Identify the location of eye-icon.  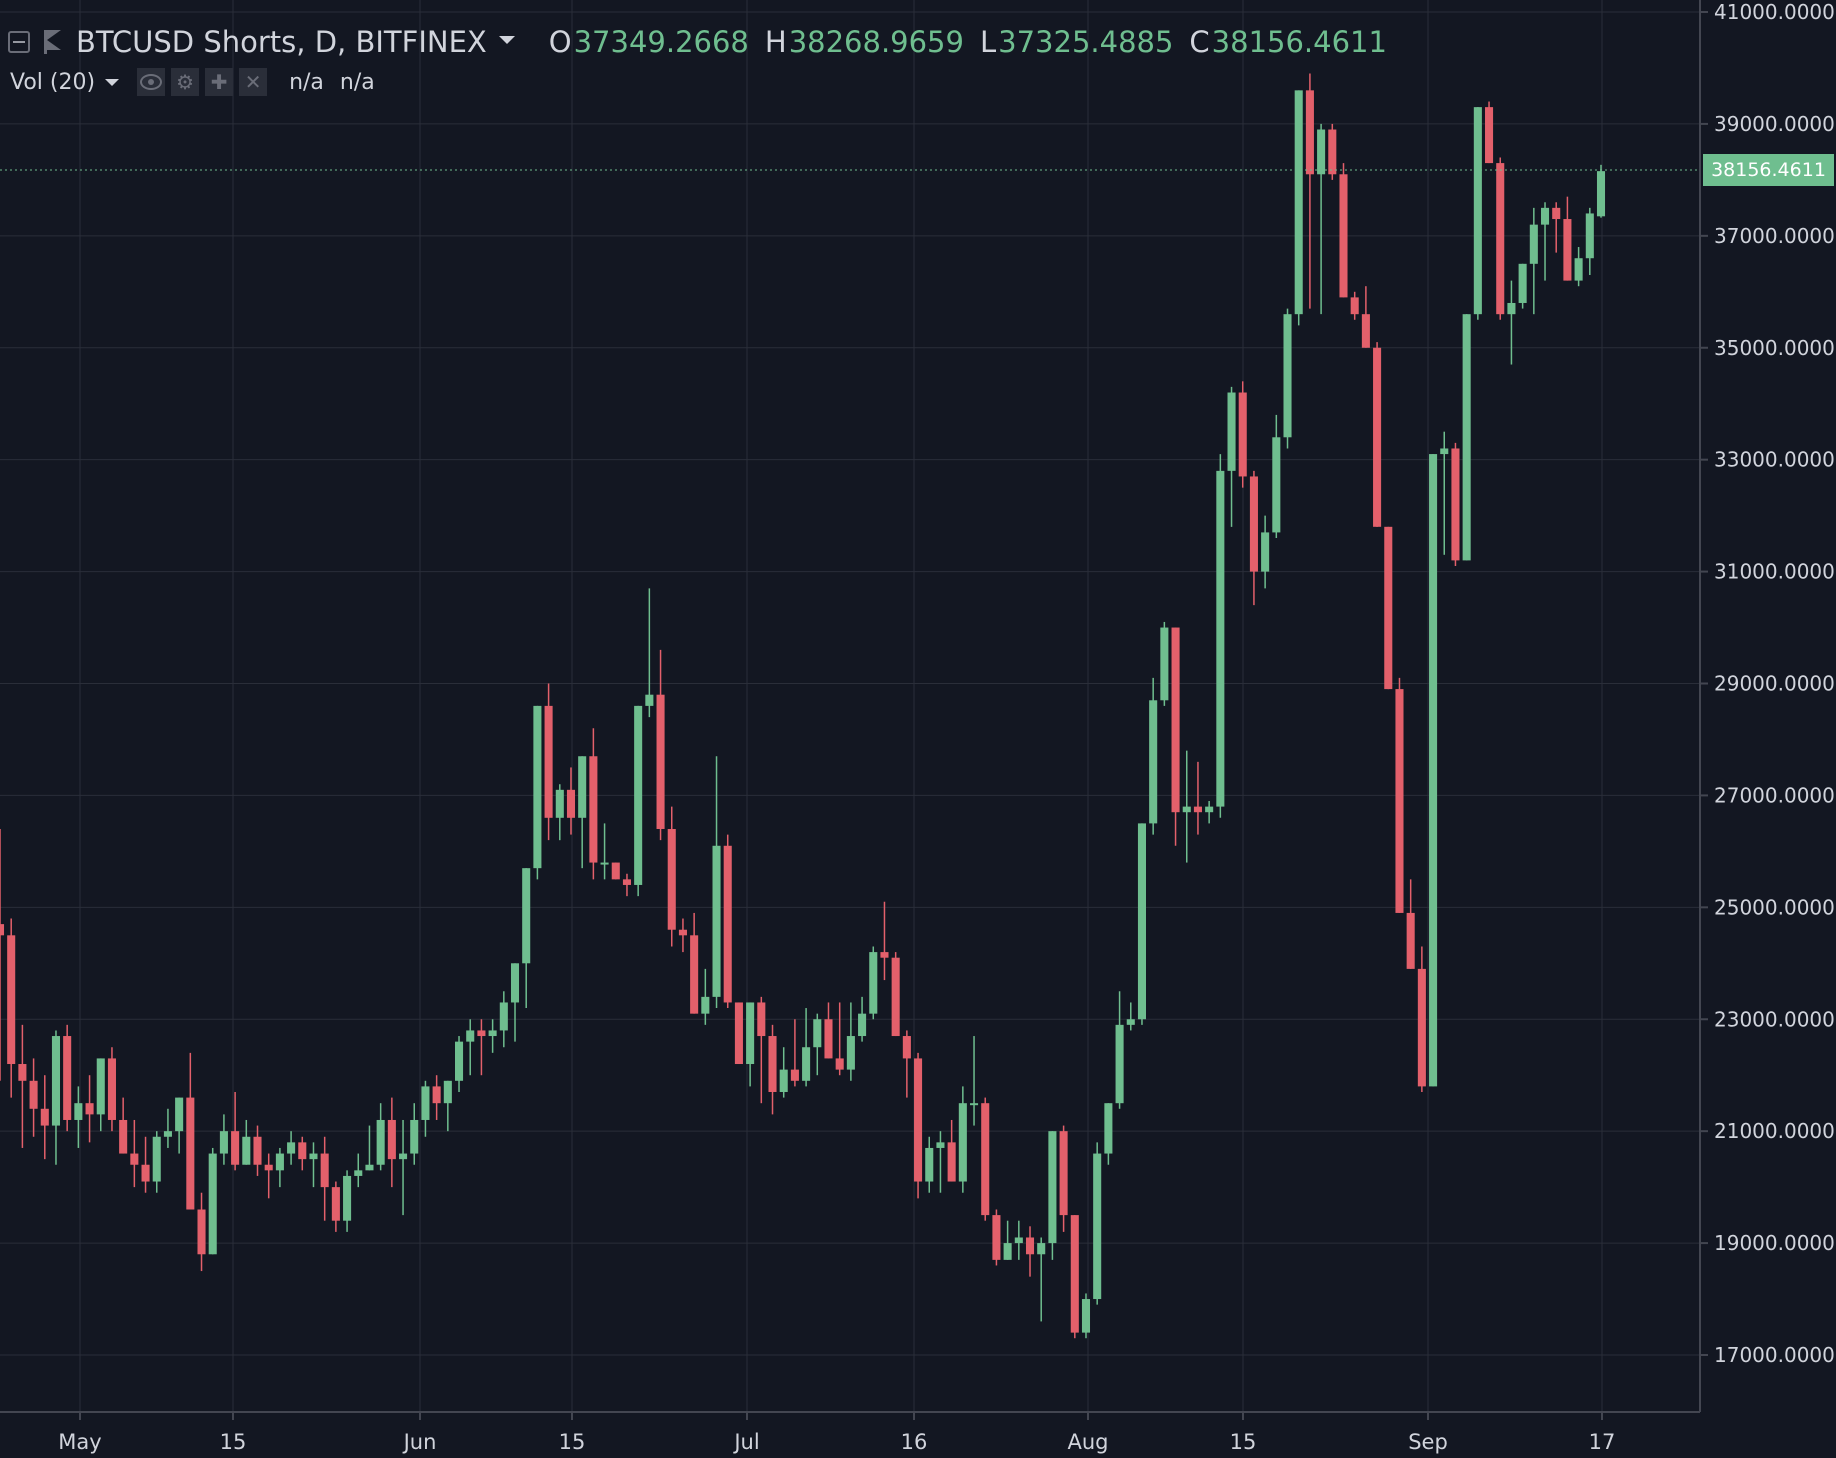
(151, 82).